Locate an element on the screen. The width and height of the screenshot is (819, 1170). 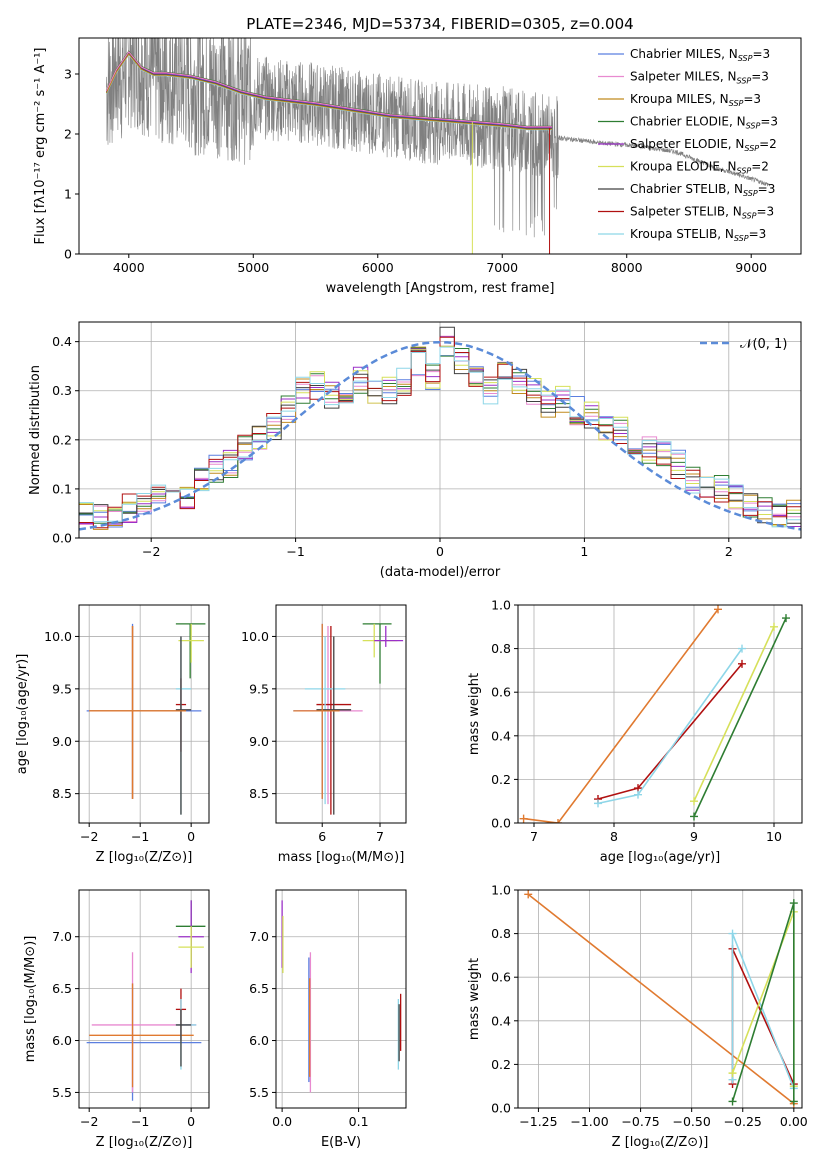
legend-entry: Kroupa MILES, NSSP=3 is located at coordinates (695, 100).